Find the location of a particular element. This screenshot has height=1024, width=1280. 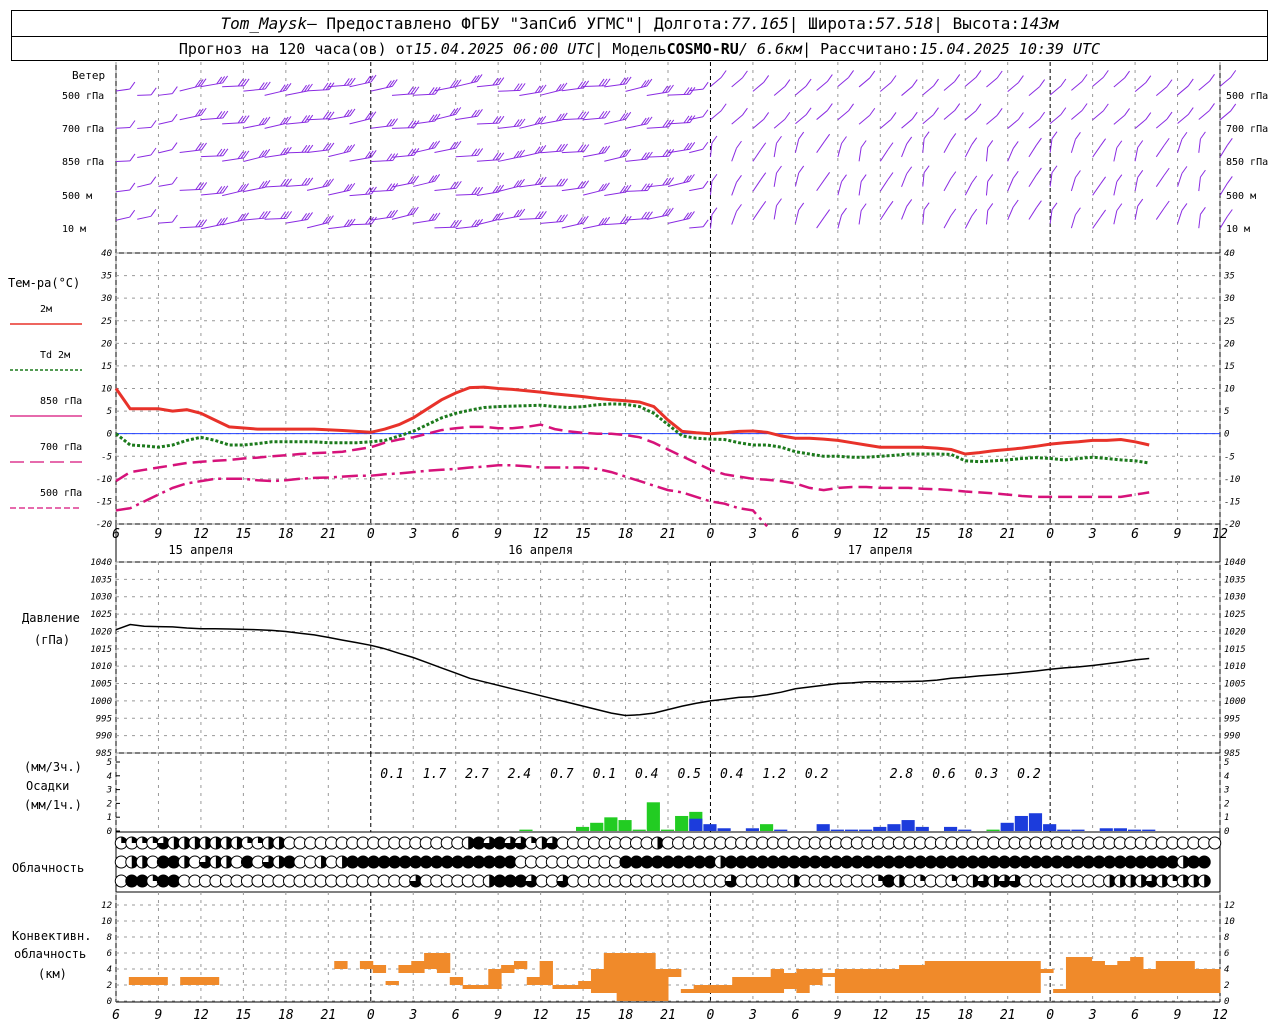

prec-total-3h: 0.2 is located at coordinates (817, 774).